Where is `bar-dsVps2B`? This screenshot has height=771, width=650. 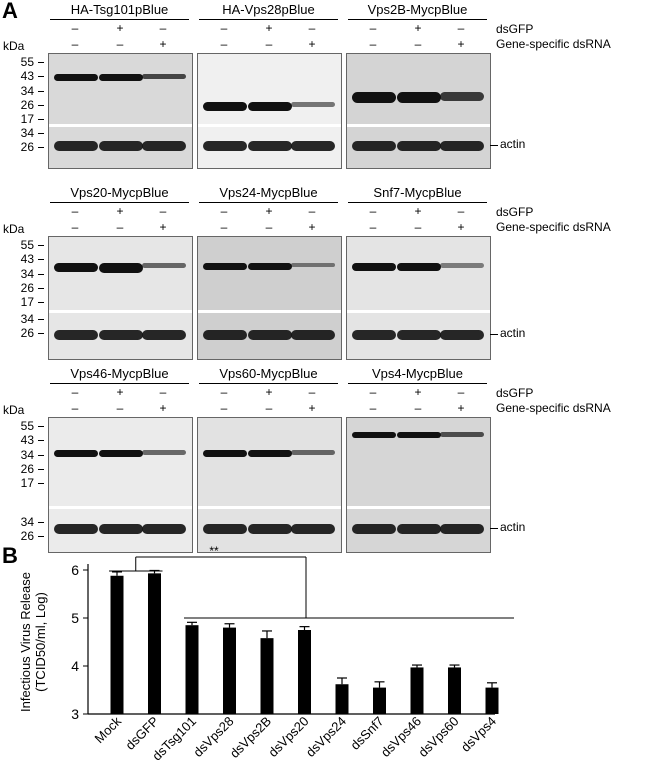
bar-dsVps2B is located at coordinates (267, 676).